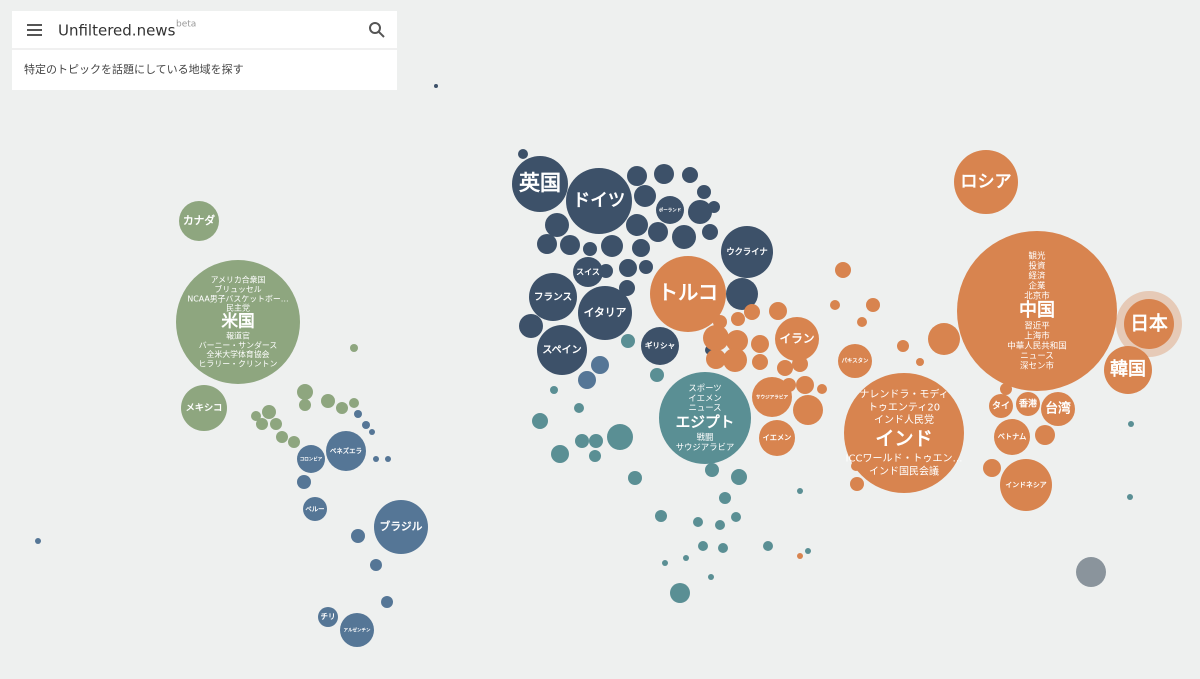 This screenshot has width=1200, height=679. Describe the element at coordinates (904, 471) in the screenshot. I see `topic-label: インド国民会議` at that location.